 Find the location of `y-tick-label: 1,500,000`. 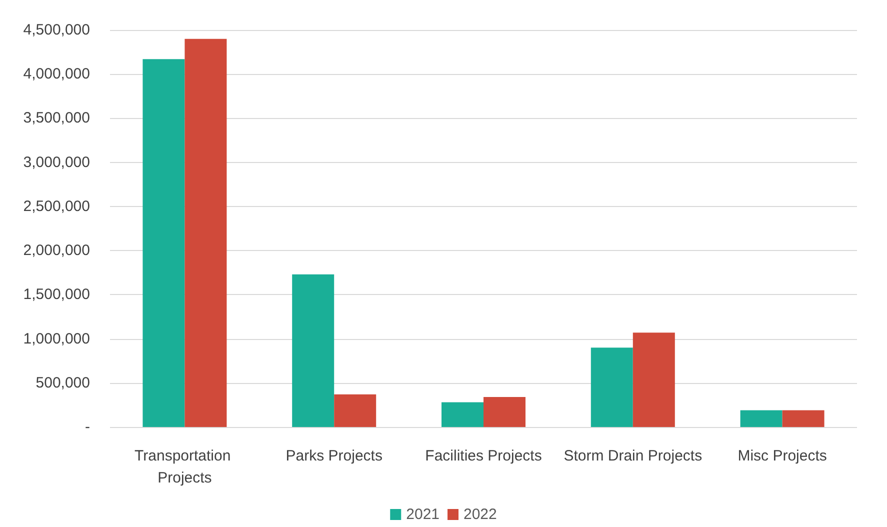

y-tick-label: 1,500,000 is located at coordinates (56, 295).